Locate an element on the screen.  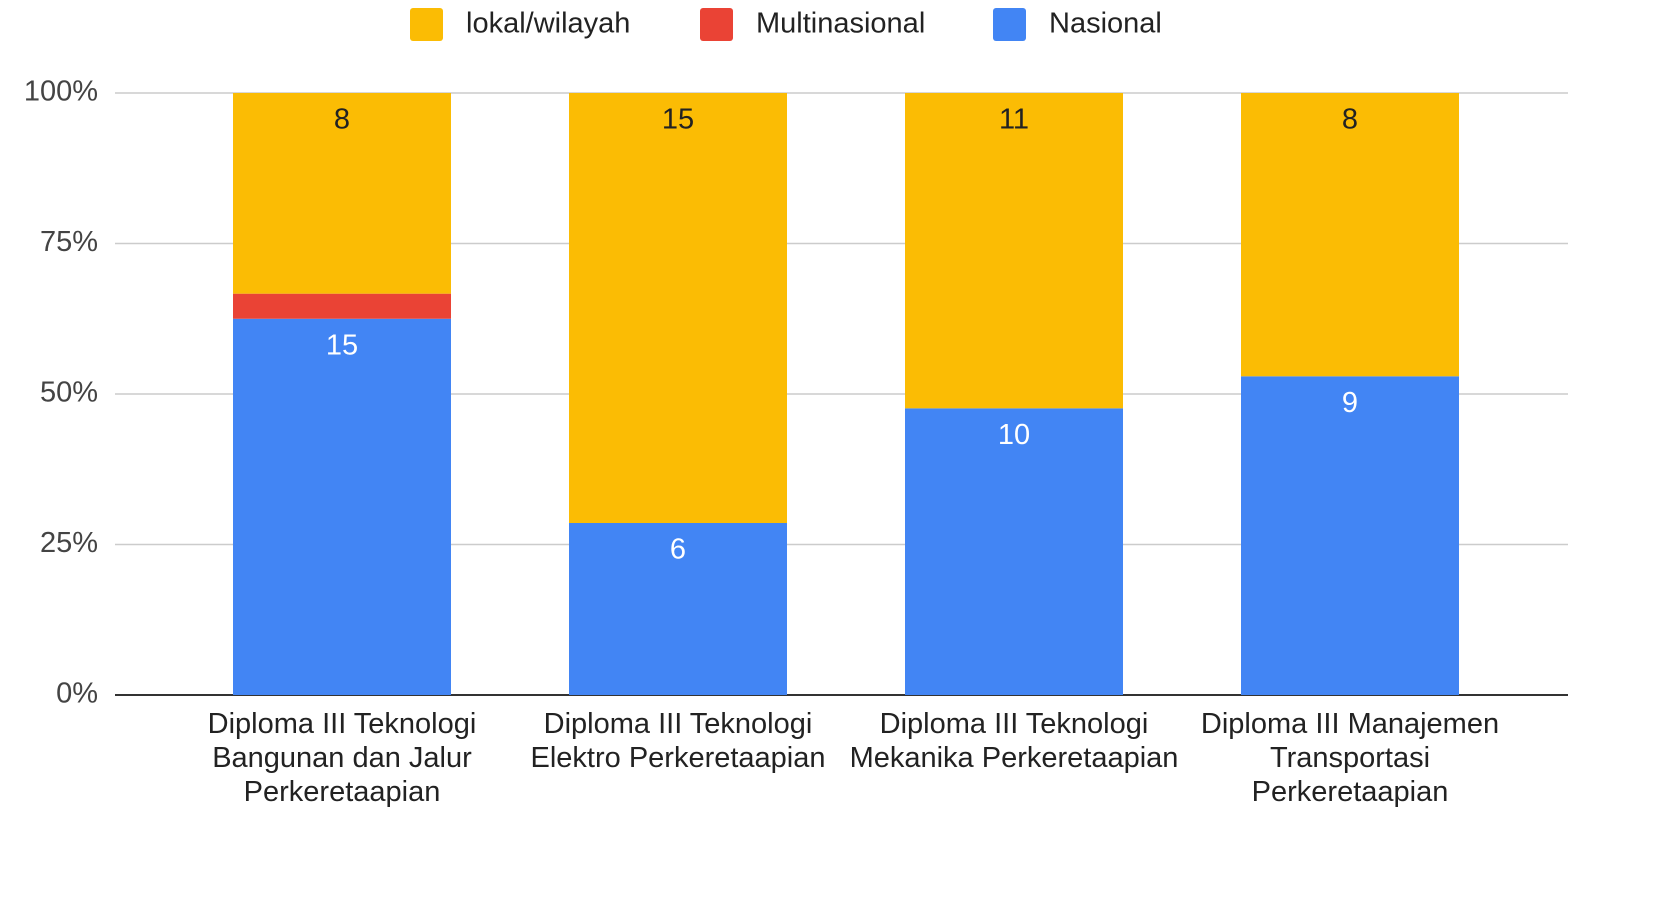
legend-label: lokal/wilayah is located at coordinates (548, 24).